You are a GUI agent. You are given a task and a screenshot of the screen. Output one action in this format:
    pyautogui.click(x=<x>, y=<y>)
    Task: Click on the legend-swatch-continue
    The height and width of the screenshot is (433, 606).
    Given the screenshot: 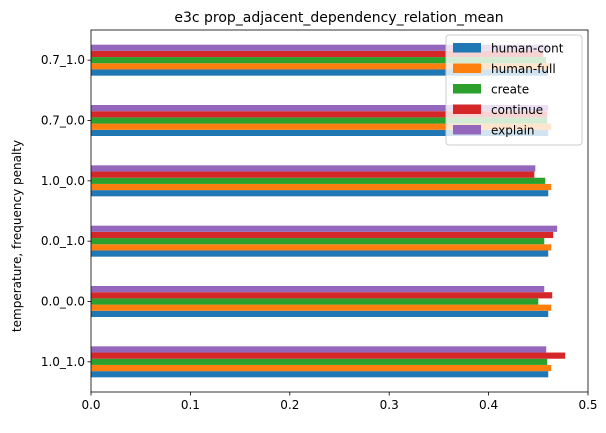 What is the action you would take?
    pyautogui.click(x=467, y=109)
    